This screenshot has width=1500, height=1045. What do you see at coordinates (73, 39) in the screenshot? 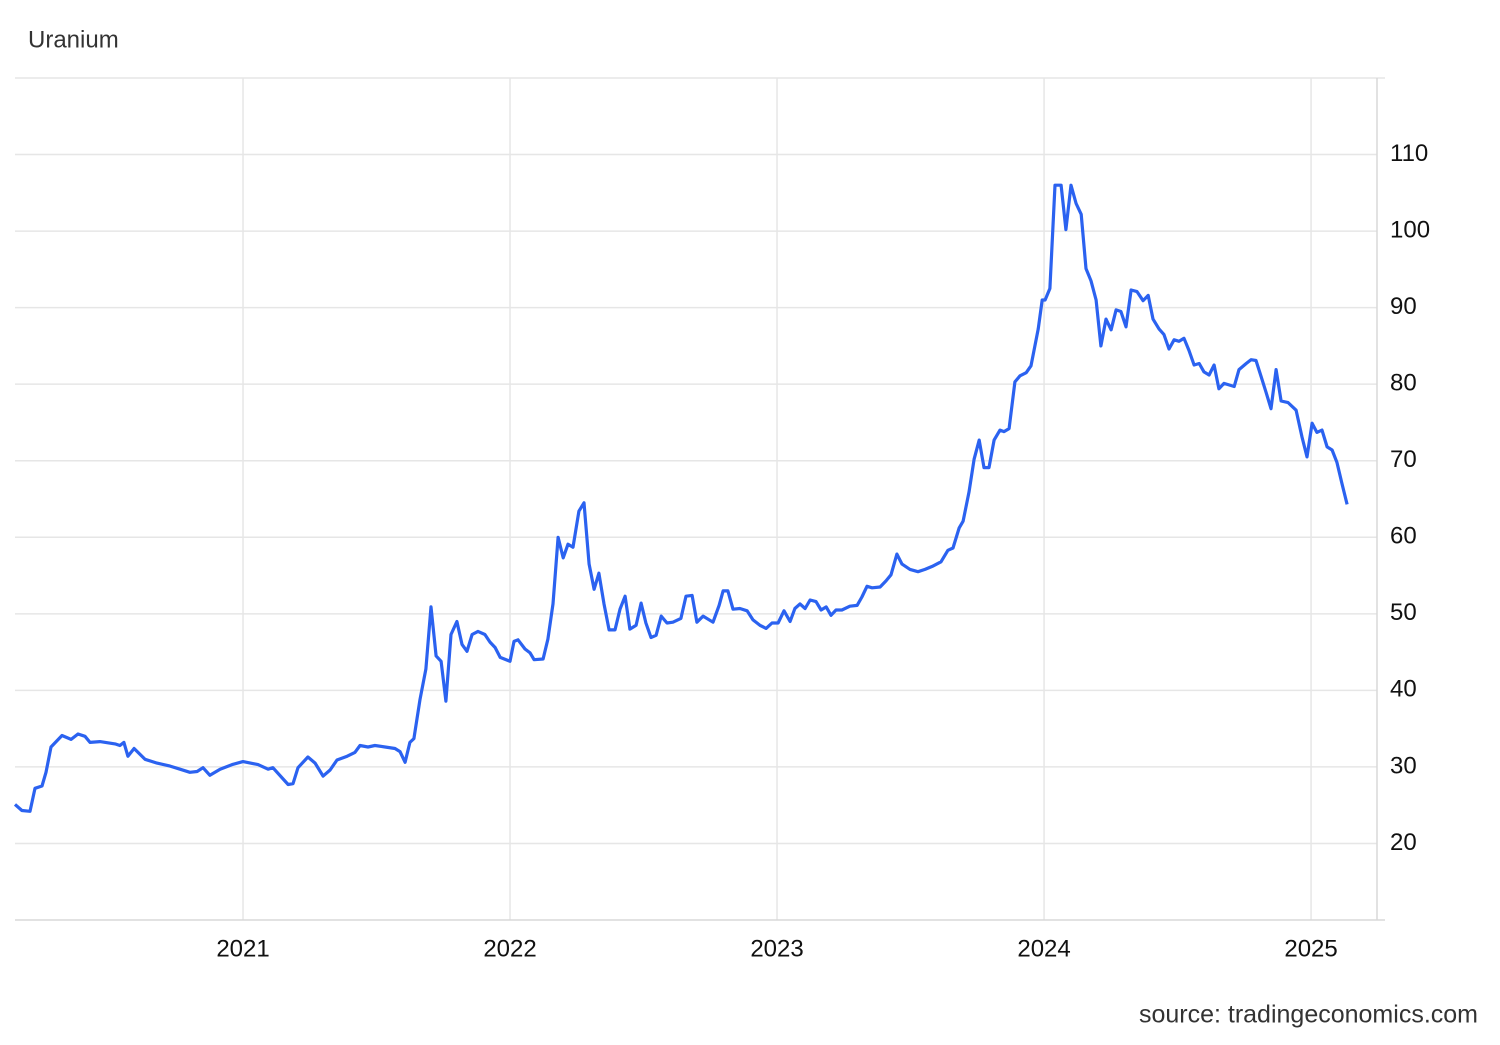
I see `chart-title: Uranium` at bounding box center [73, 39].